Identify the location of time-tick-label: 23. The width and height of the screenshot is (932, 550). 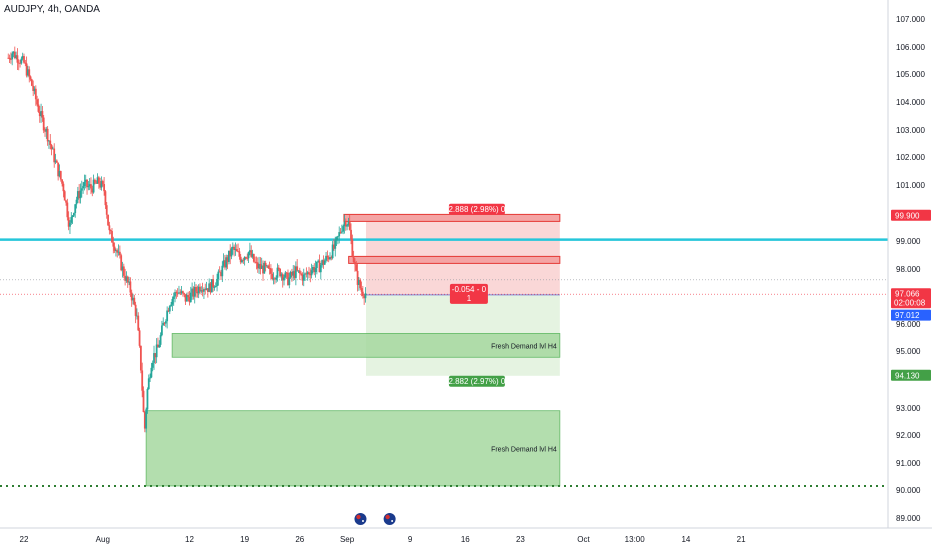
(520, 539).